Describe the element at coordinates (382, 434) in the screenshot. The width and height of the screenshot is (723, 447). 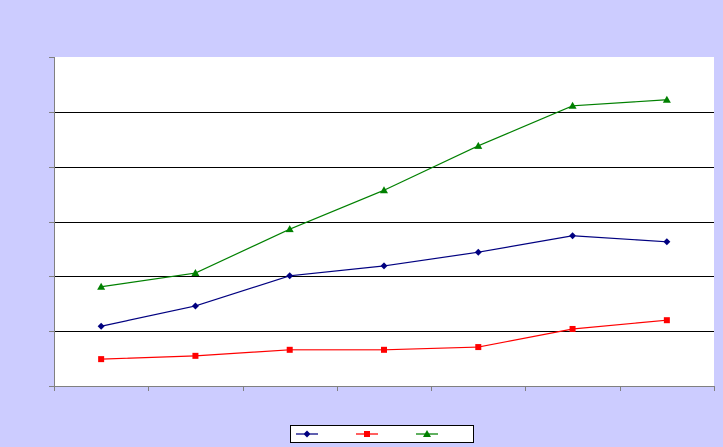
I see `legend` at that location.